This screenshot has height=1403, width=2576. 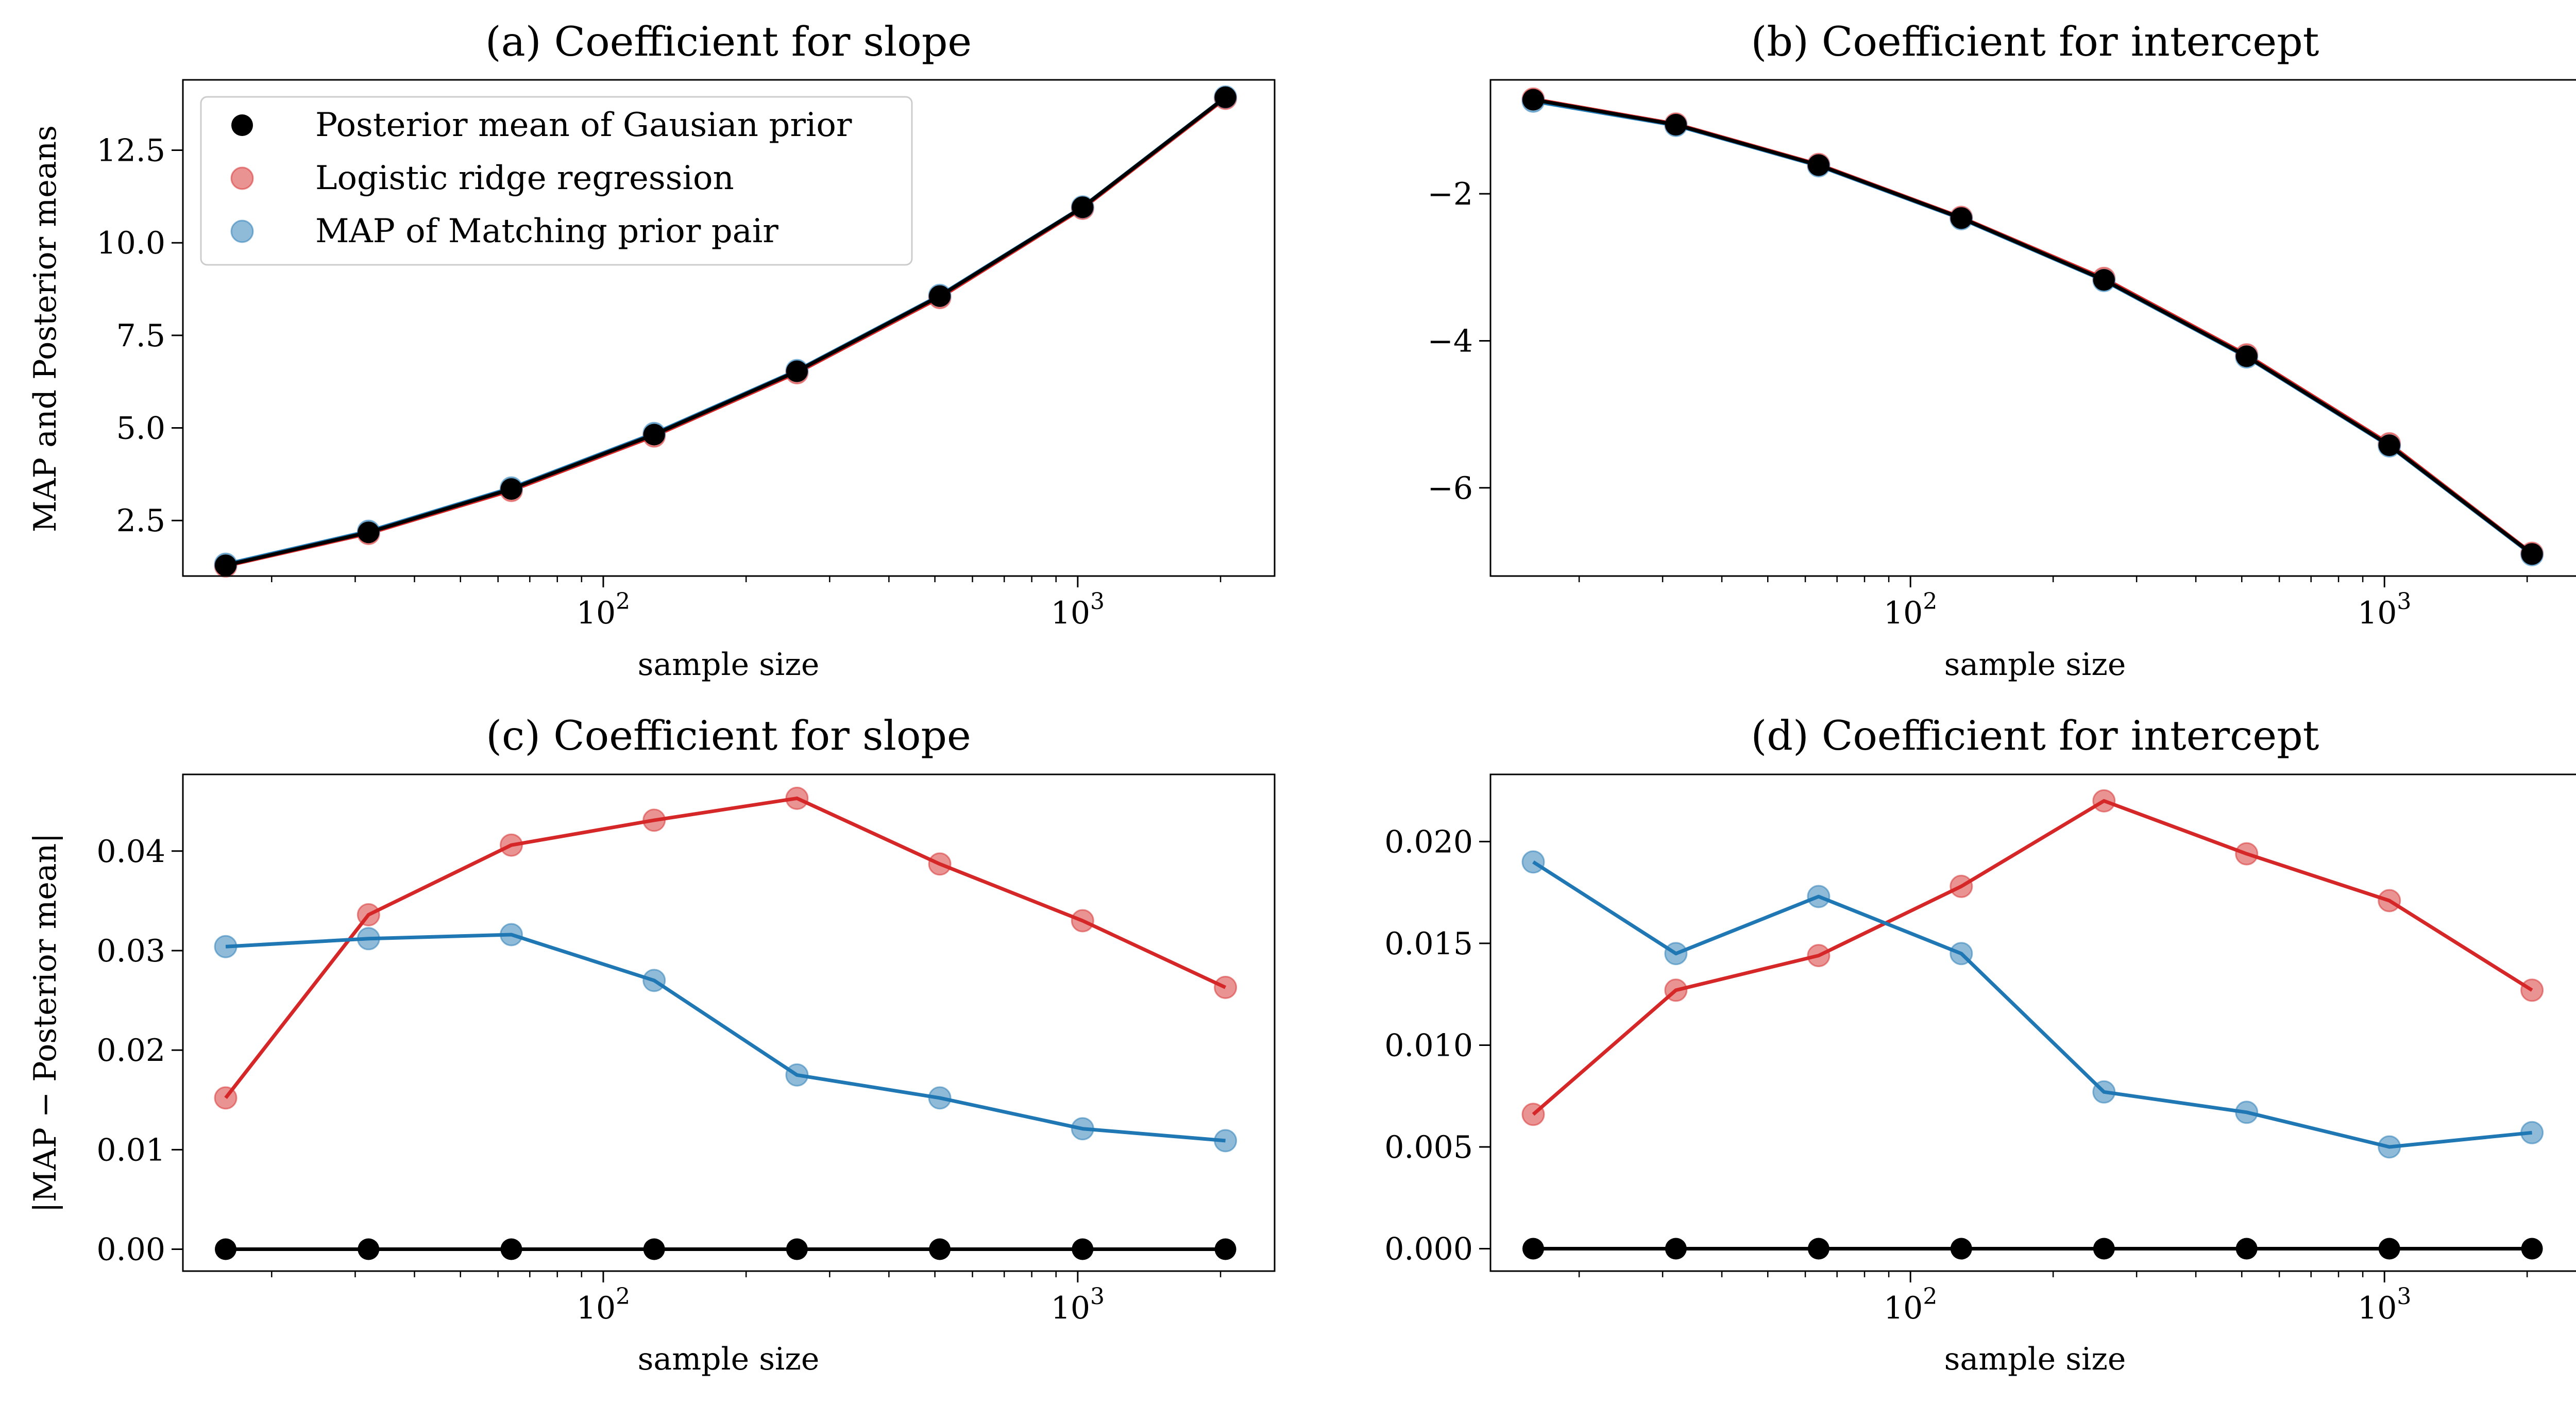 What do you see at coordinates (583, 125) in the screenshot?
I see `legend-label-posterior: Posterior mean of Gausian prior` at bounding box center [583, 125].